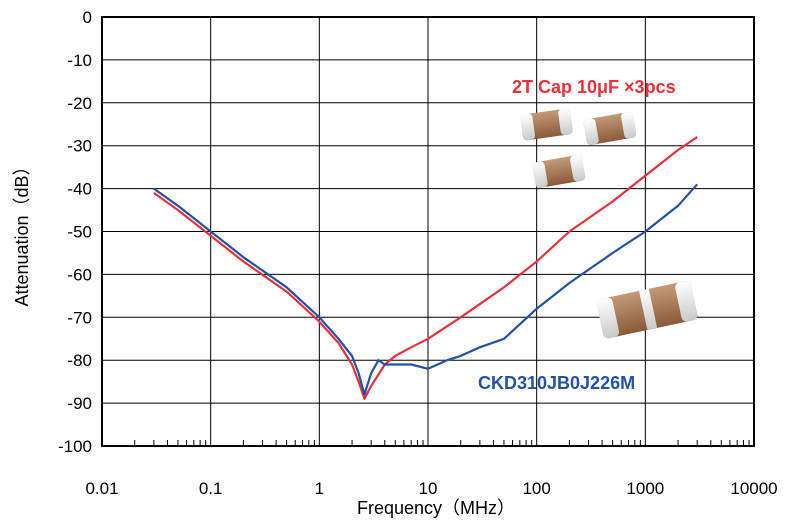 The width and height of the screenshot is (789, 522). What do you see at coordinates (79, 189) in the screenshot?
I see `y-tick-label: -40` at bounding box center [79, 189].